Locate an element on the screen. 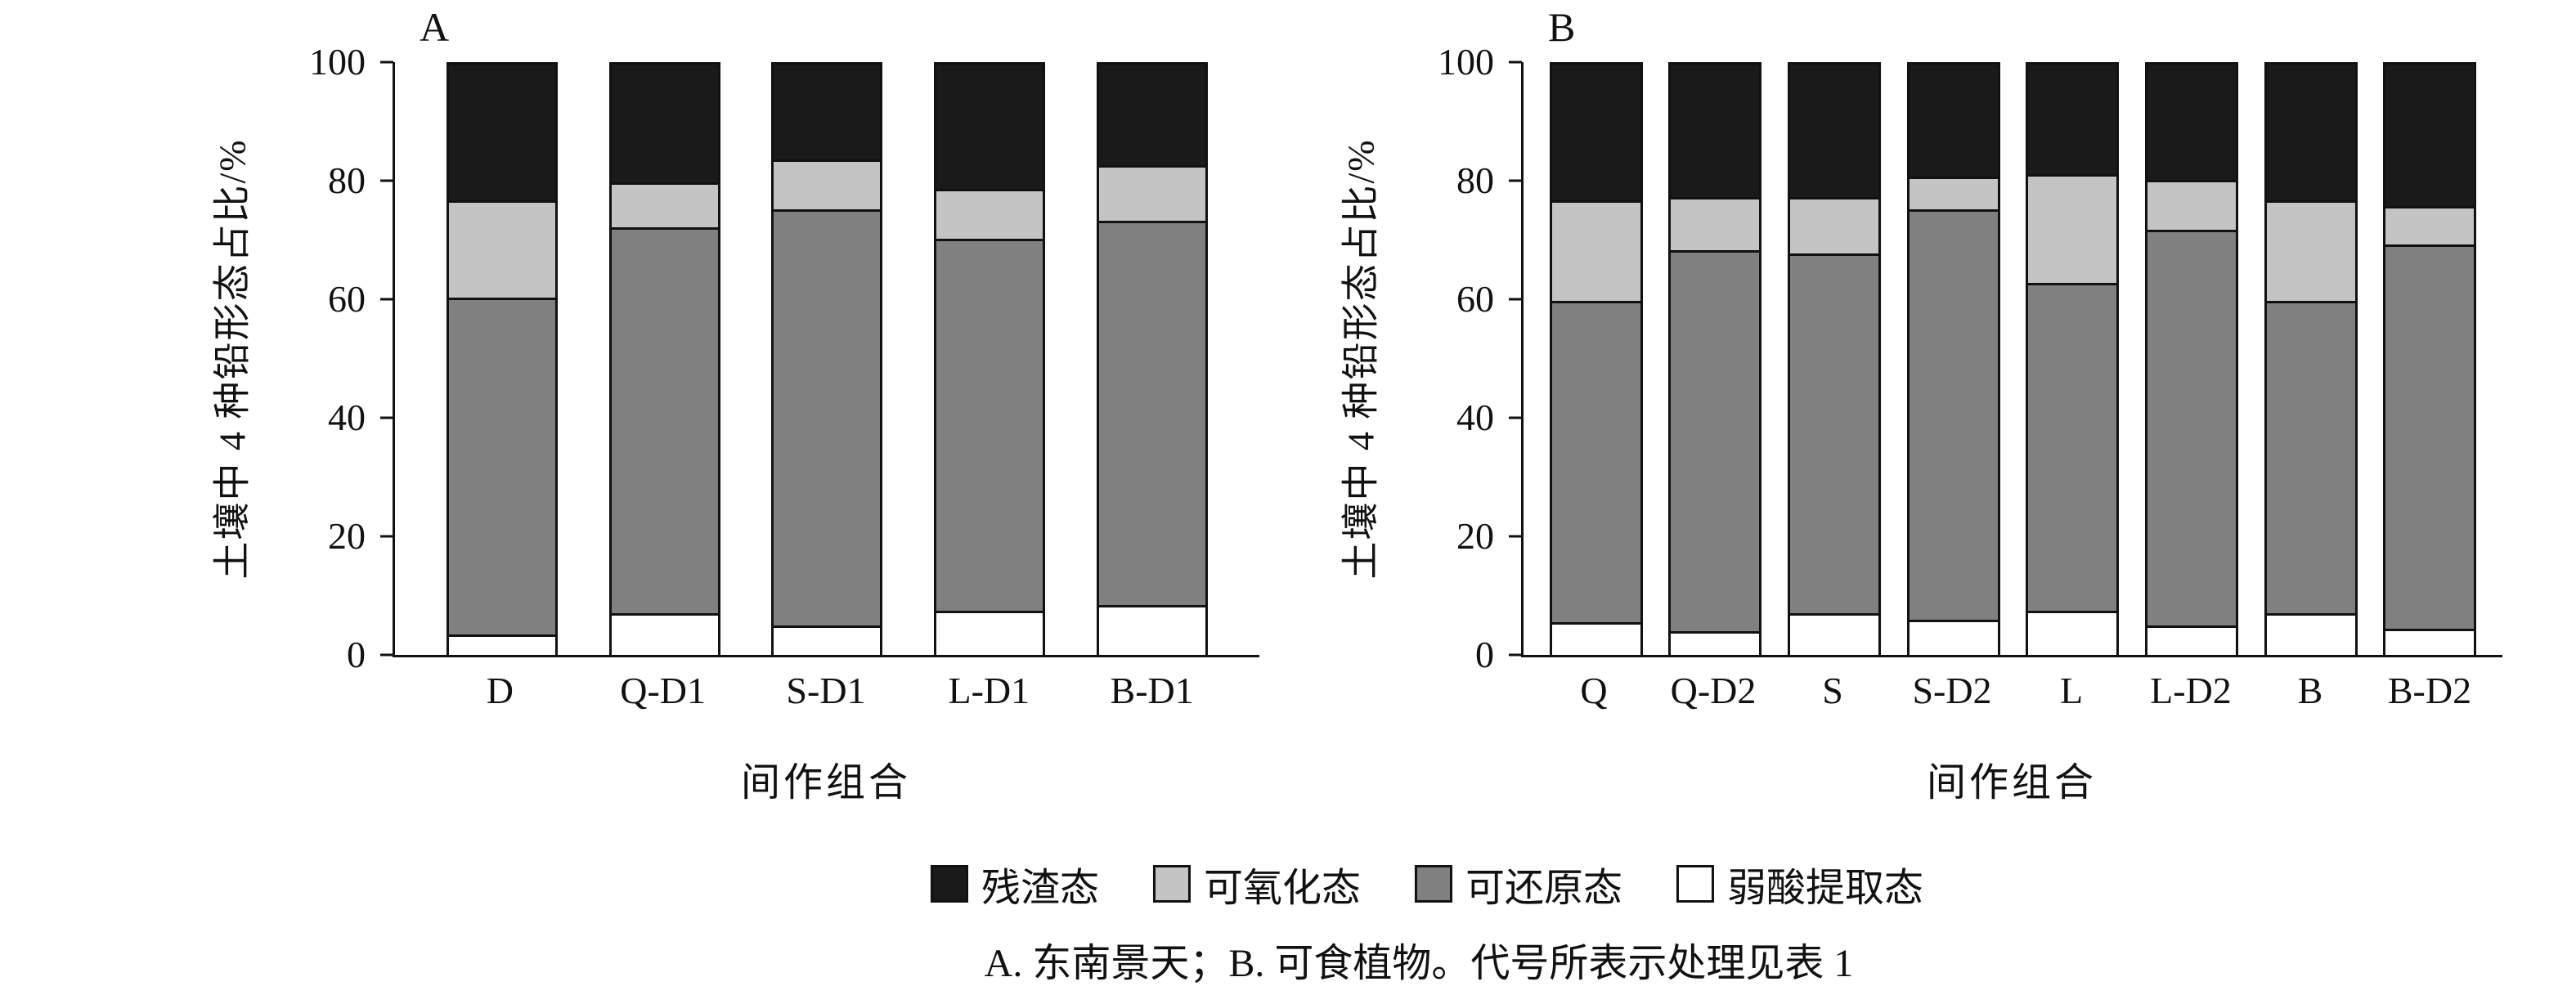 The height and width of the screenshot is (995, 2576). x-category-label: D is located at coordinates (500, 690).